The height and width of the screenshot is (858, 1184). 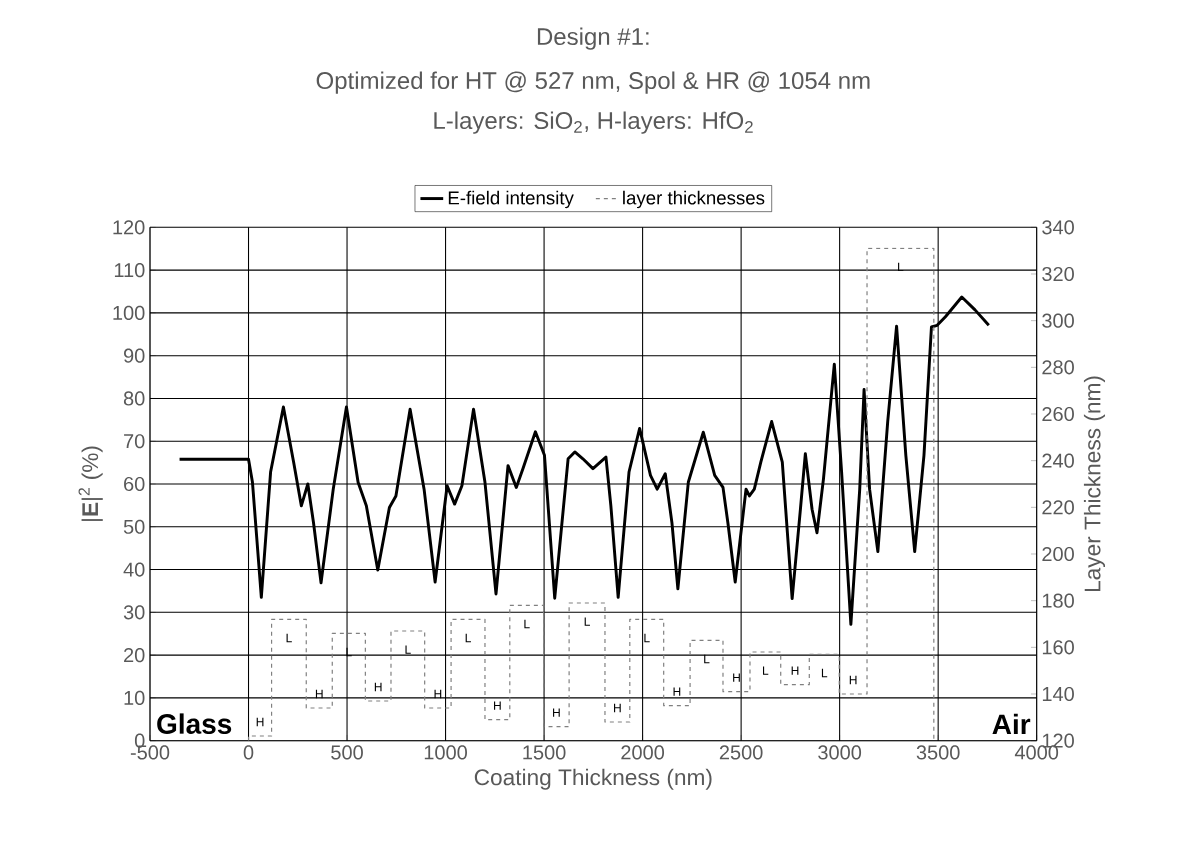 I want to click on annotation: Air, so click(x=1011, y=723).